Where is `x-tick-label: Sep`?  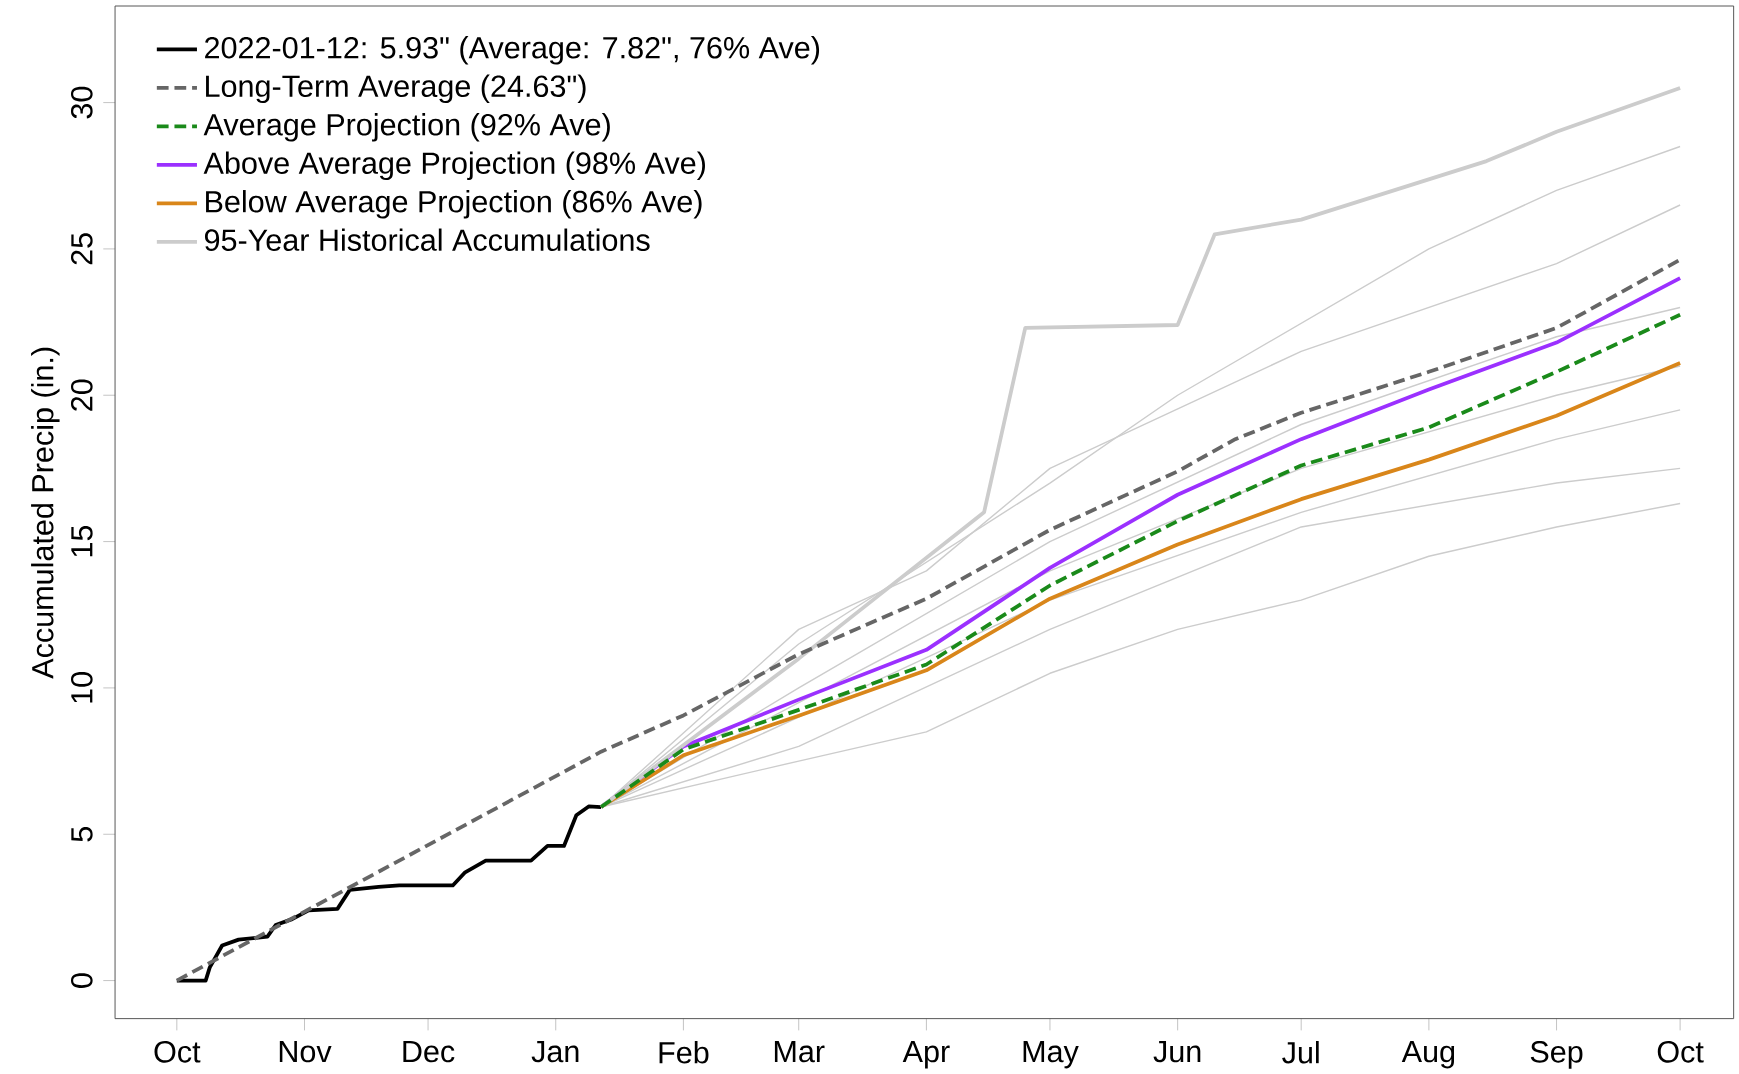
x-tick-label: Sep is located at coordinates (1556, 1054).